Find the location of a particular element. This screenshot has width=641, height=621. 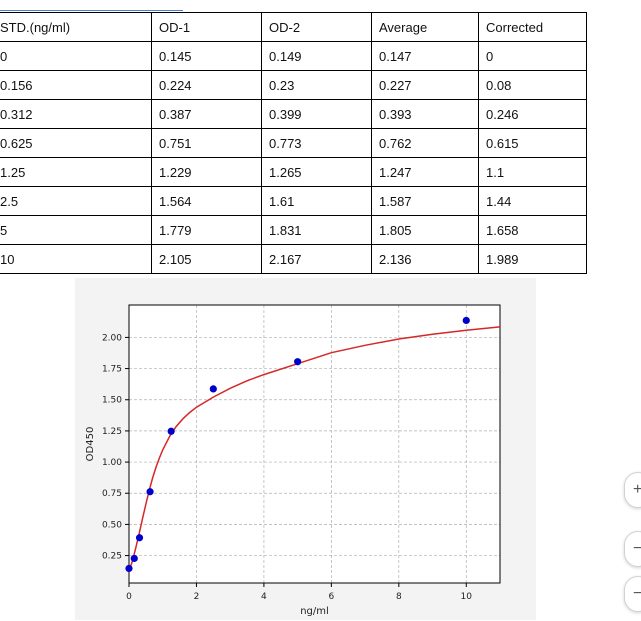

fit-button: − is located at coordinates (632, 594).